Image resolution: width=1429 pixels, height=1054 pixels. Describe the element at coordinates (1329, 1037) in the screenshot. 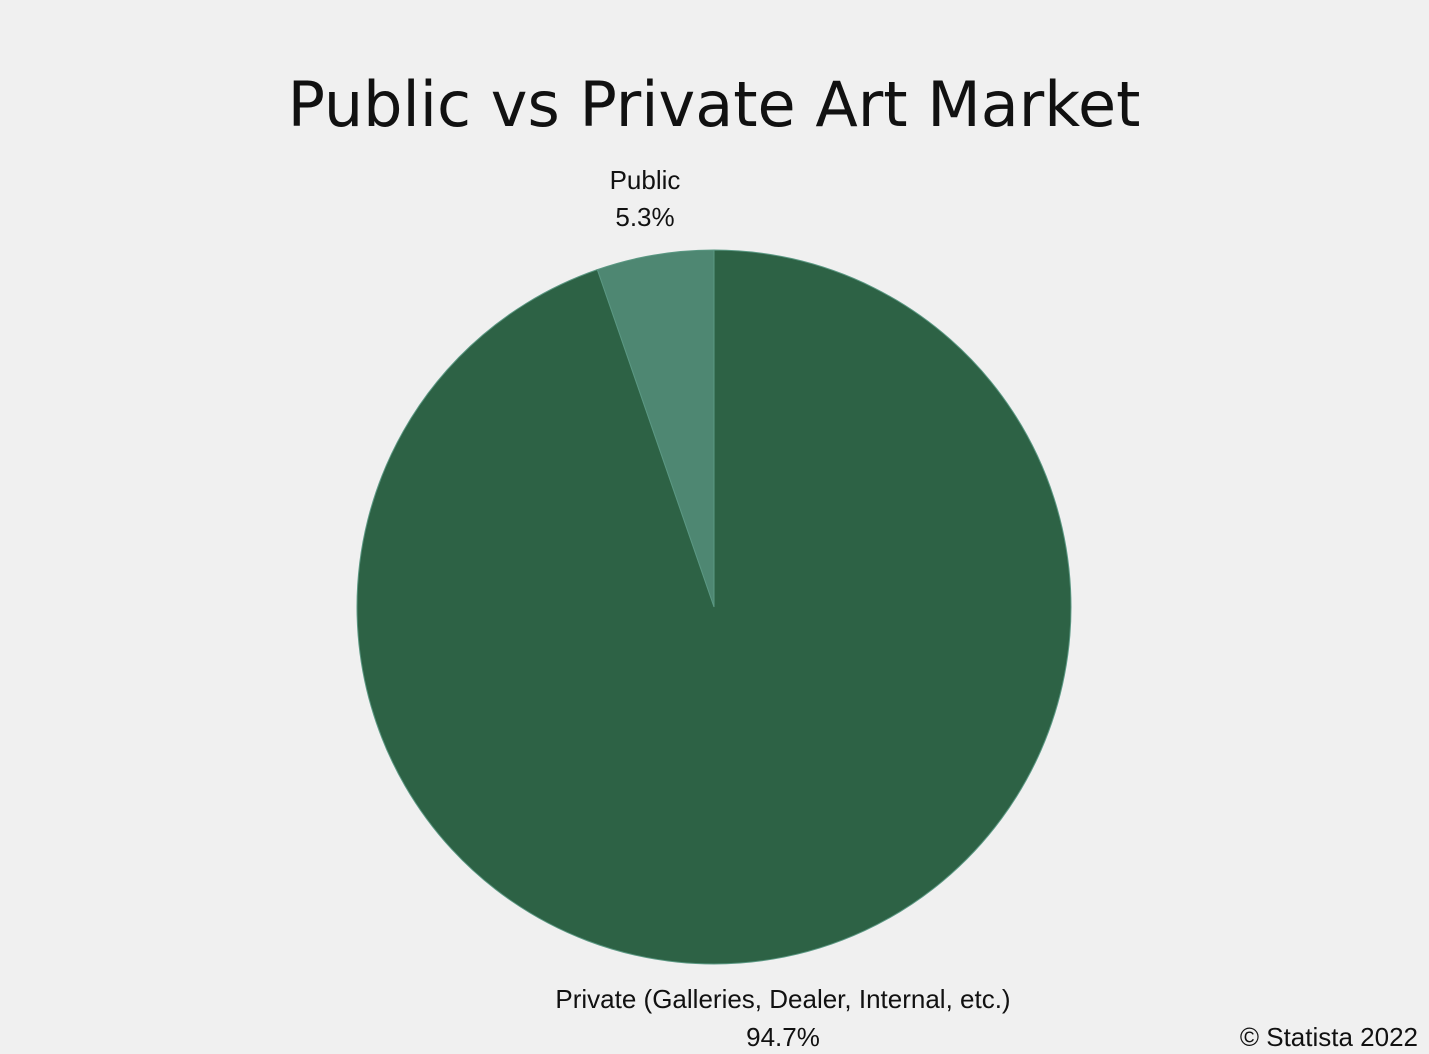

I see `copyright-text: © Statista 2022` at that location.